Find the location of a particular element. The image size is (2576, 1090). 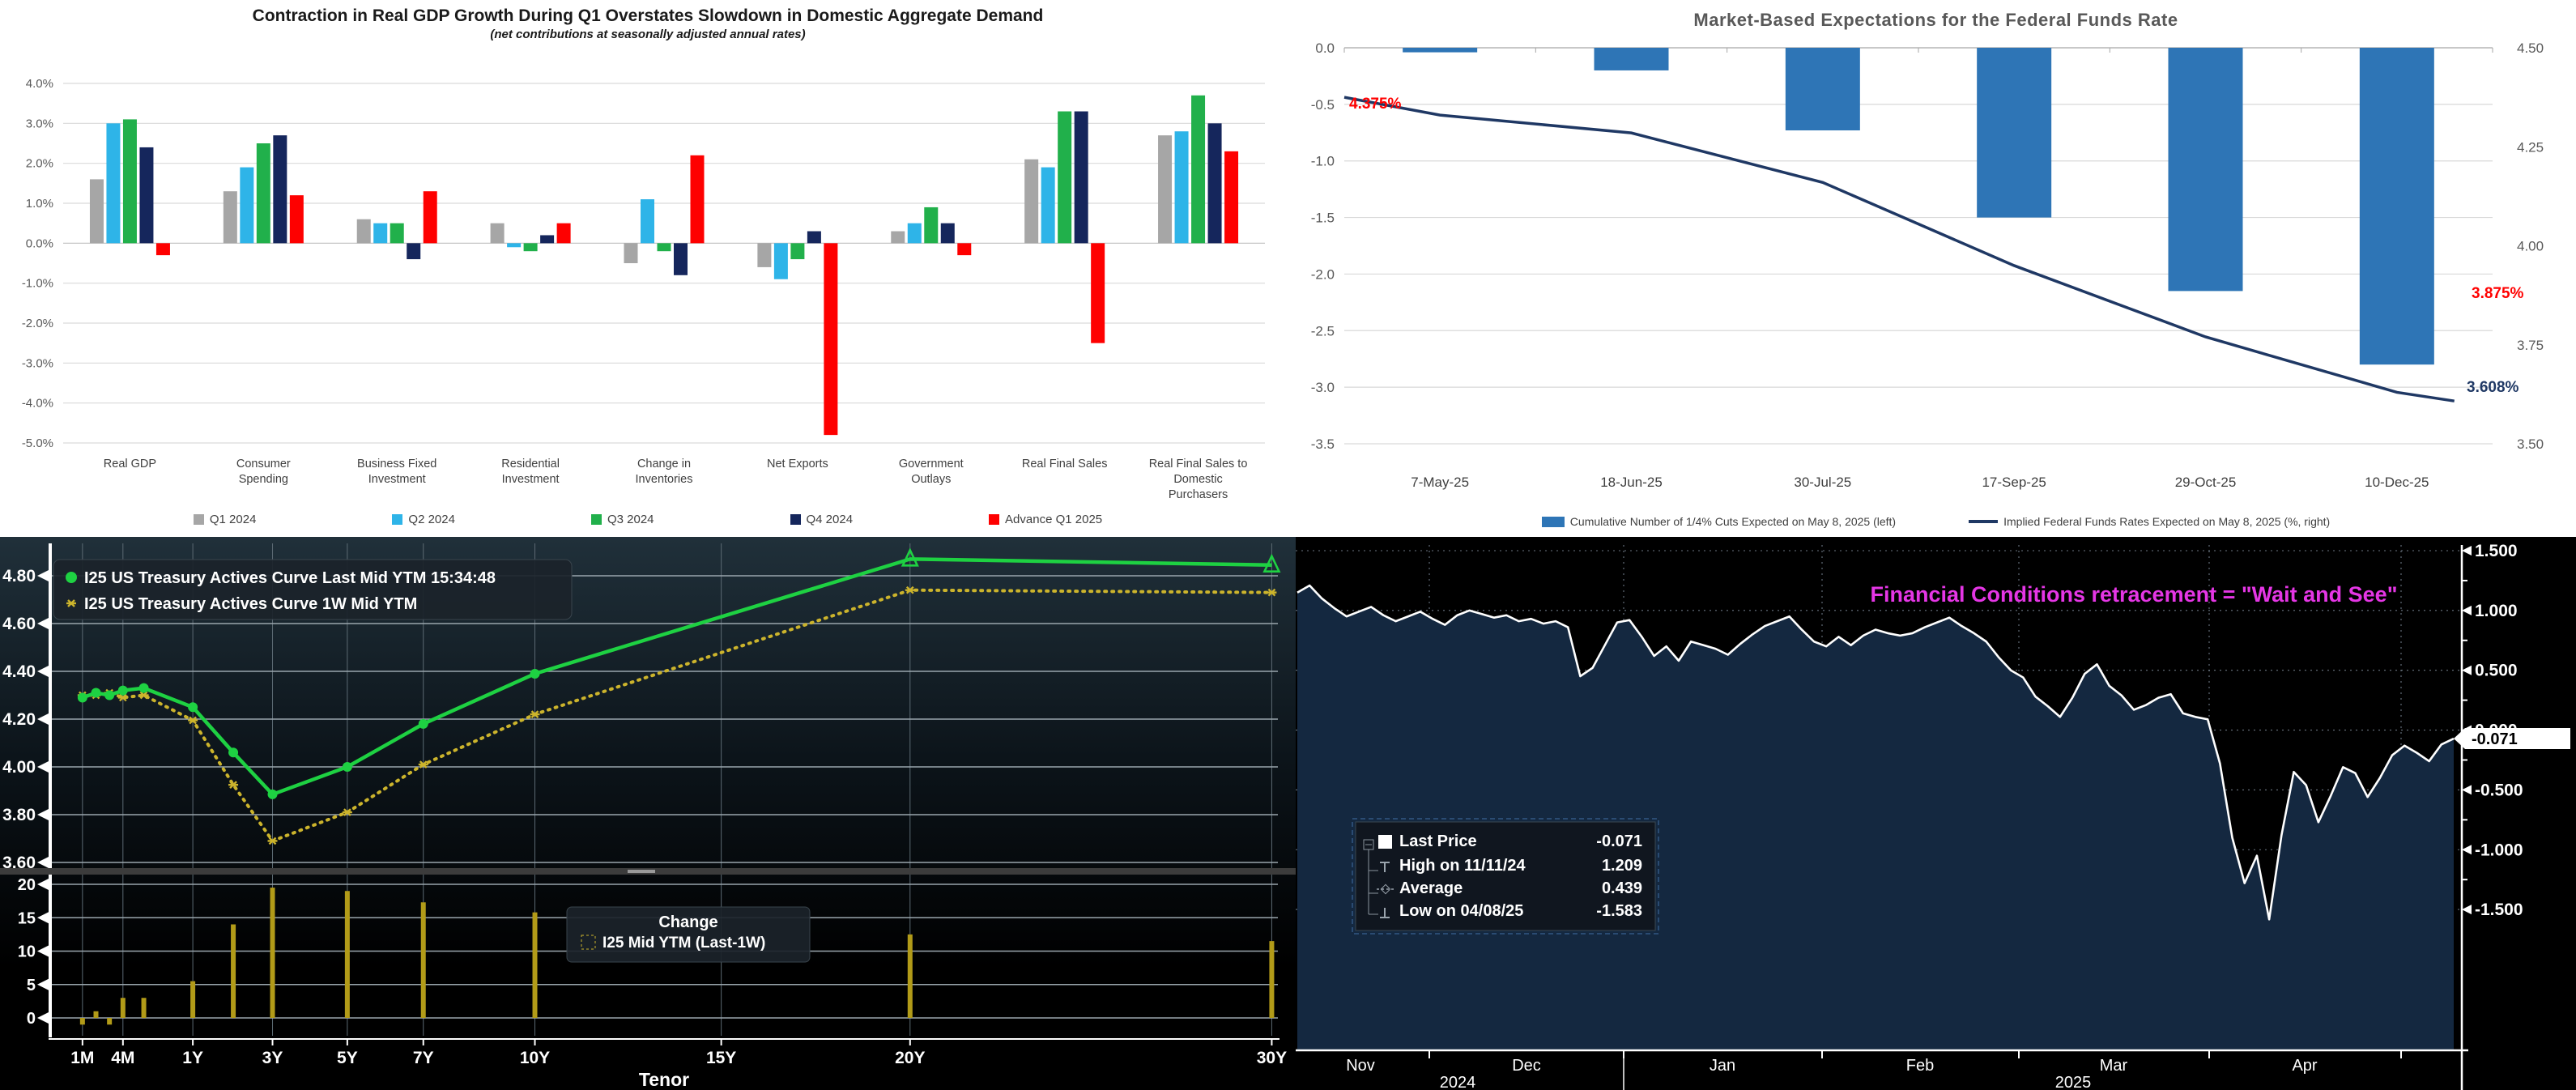

implied-rate-line is located at coordinates (1899, 249).